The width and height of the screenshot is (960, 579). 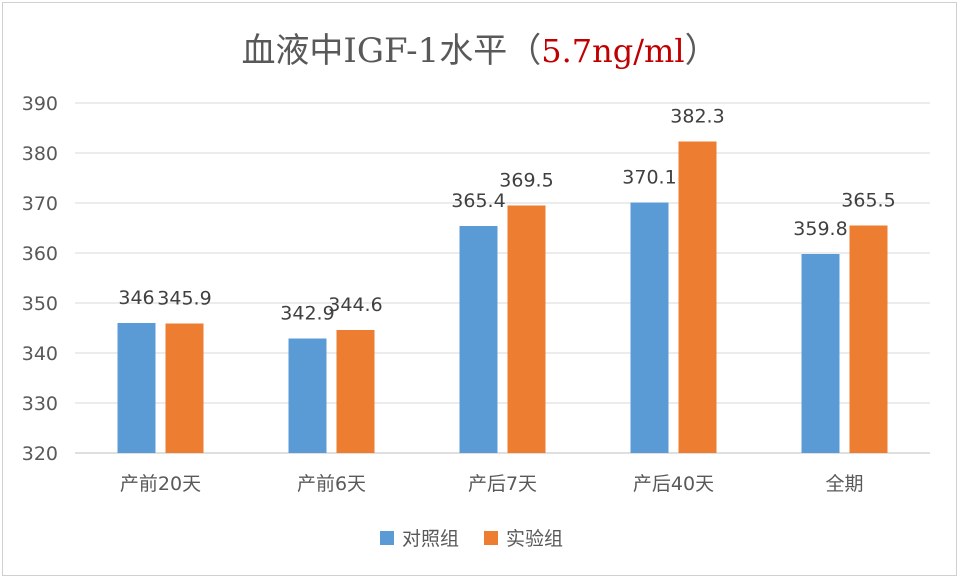 What do you see at coordinates (673, 484) in the screenshot?
I see `x-category-label: 产后40天` at bounding box center [673, 484].